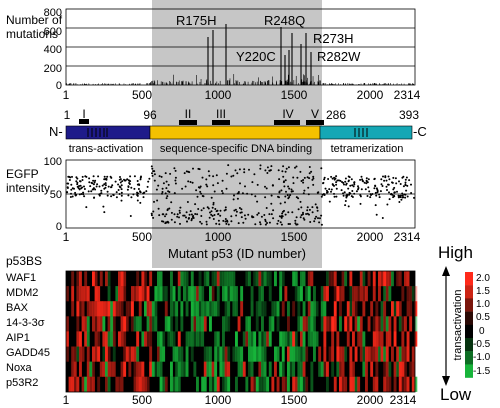 The width and height of the screenshot is (500, 408). I want to click on mutations-ylabel-line1: Number of, so click(34, 20).